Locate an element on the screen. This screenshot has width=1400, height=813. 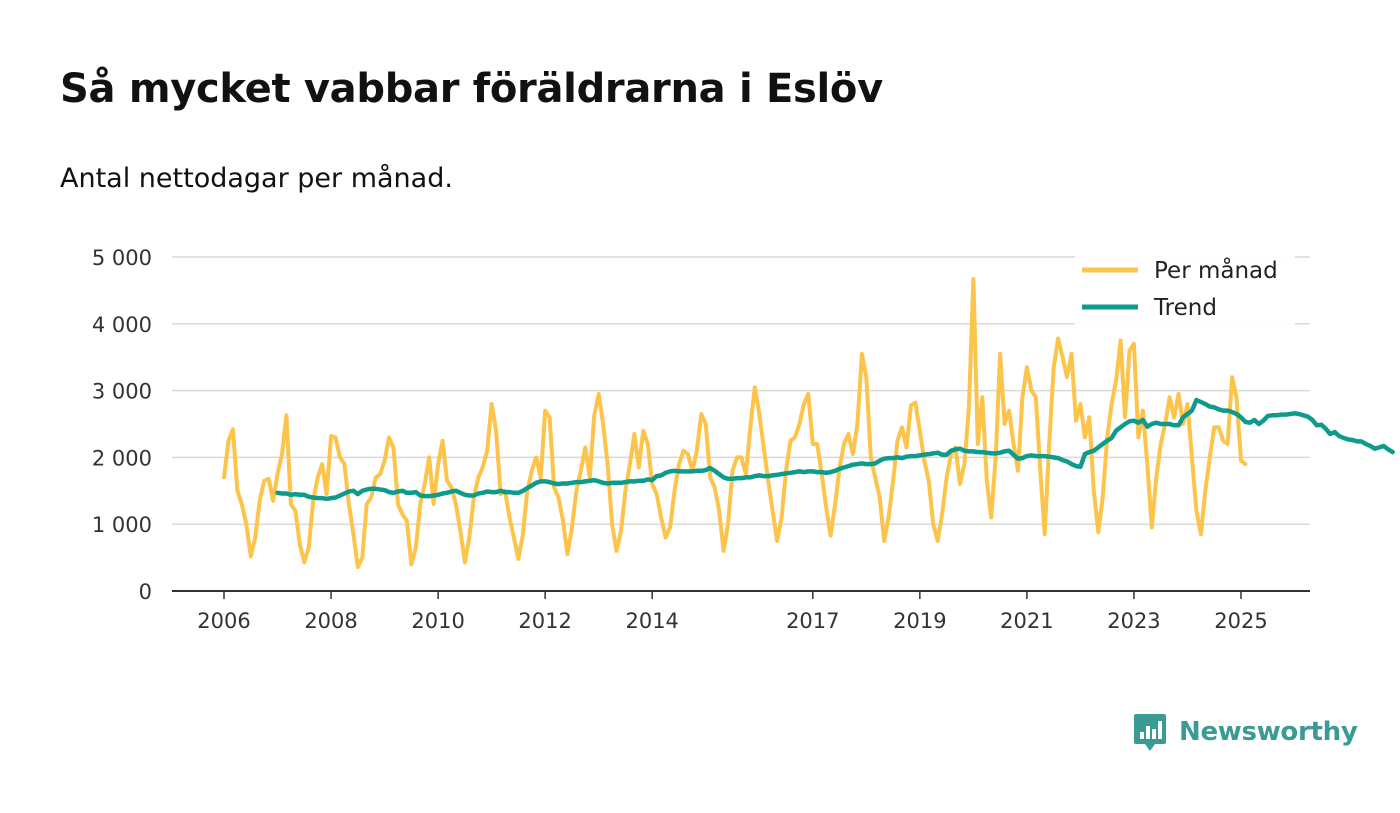
legend-label: Trend is located at coordinates (1185, 308).